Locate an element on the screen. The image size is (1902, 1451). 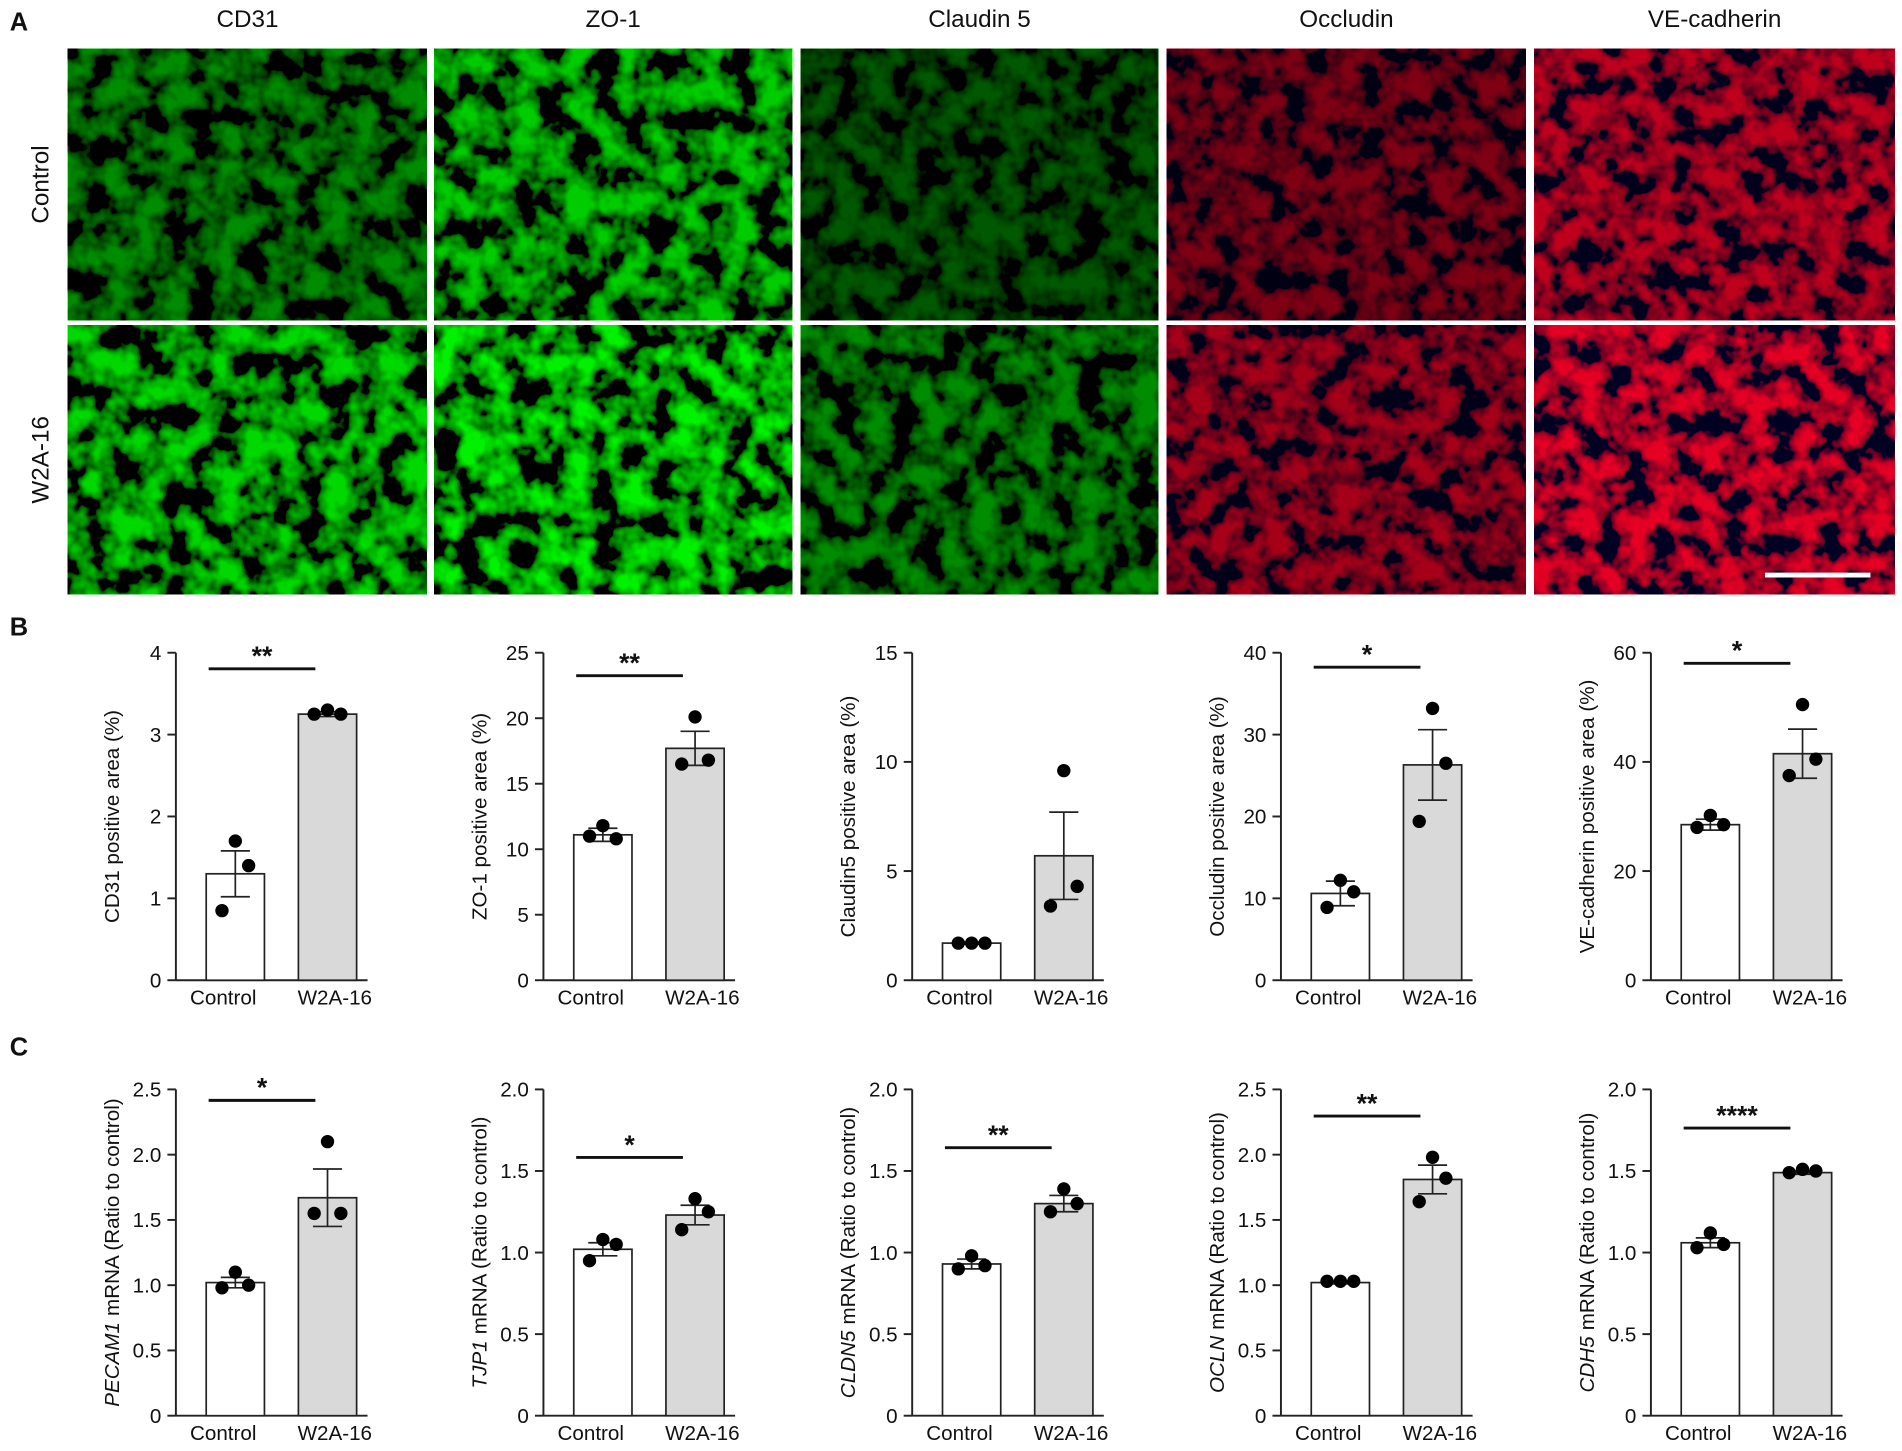
y-axis-label: CDH5 mRNA (Ratio to control) is located at coordinates (1587, 1253).